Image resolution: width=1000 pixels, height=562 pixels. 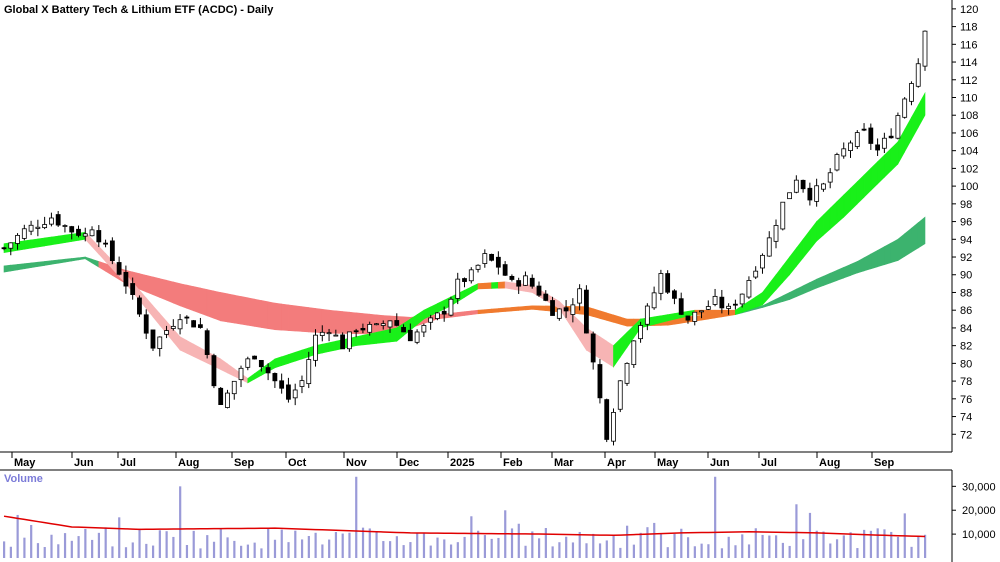 I want to click on price-tick-label: 118, so click(x=969, y=28).